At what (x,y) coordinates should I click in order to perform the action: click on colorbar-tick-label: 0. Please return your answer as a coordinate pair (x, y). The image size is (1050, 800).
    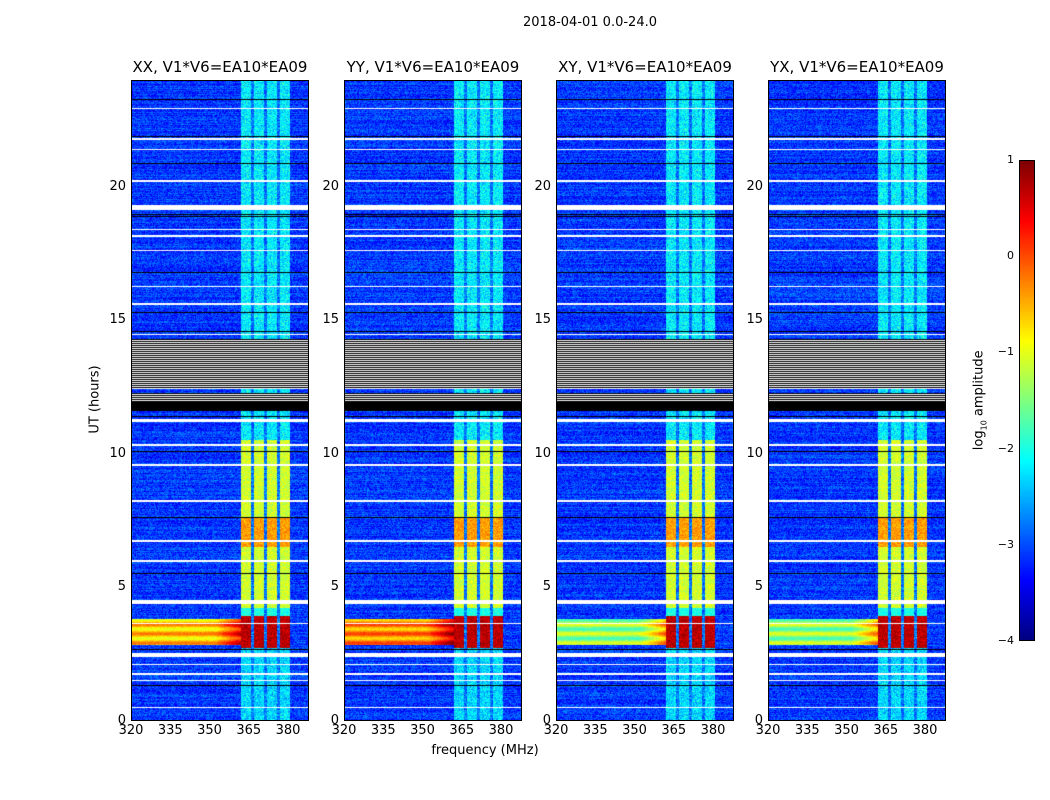
    Looking at the image, I should click on (1010, 256).